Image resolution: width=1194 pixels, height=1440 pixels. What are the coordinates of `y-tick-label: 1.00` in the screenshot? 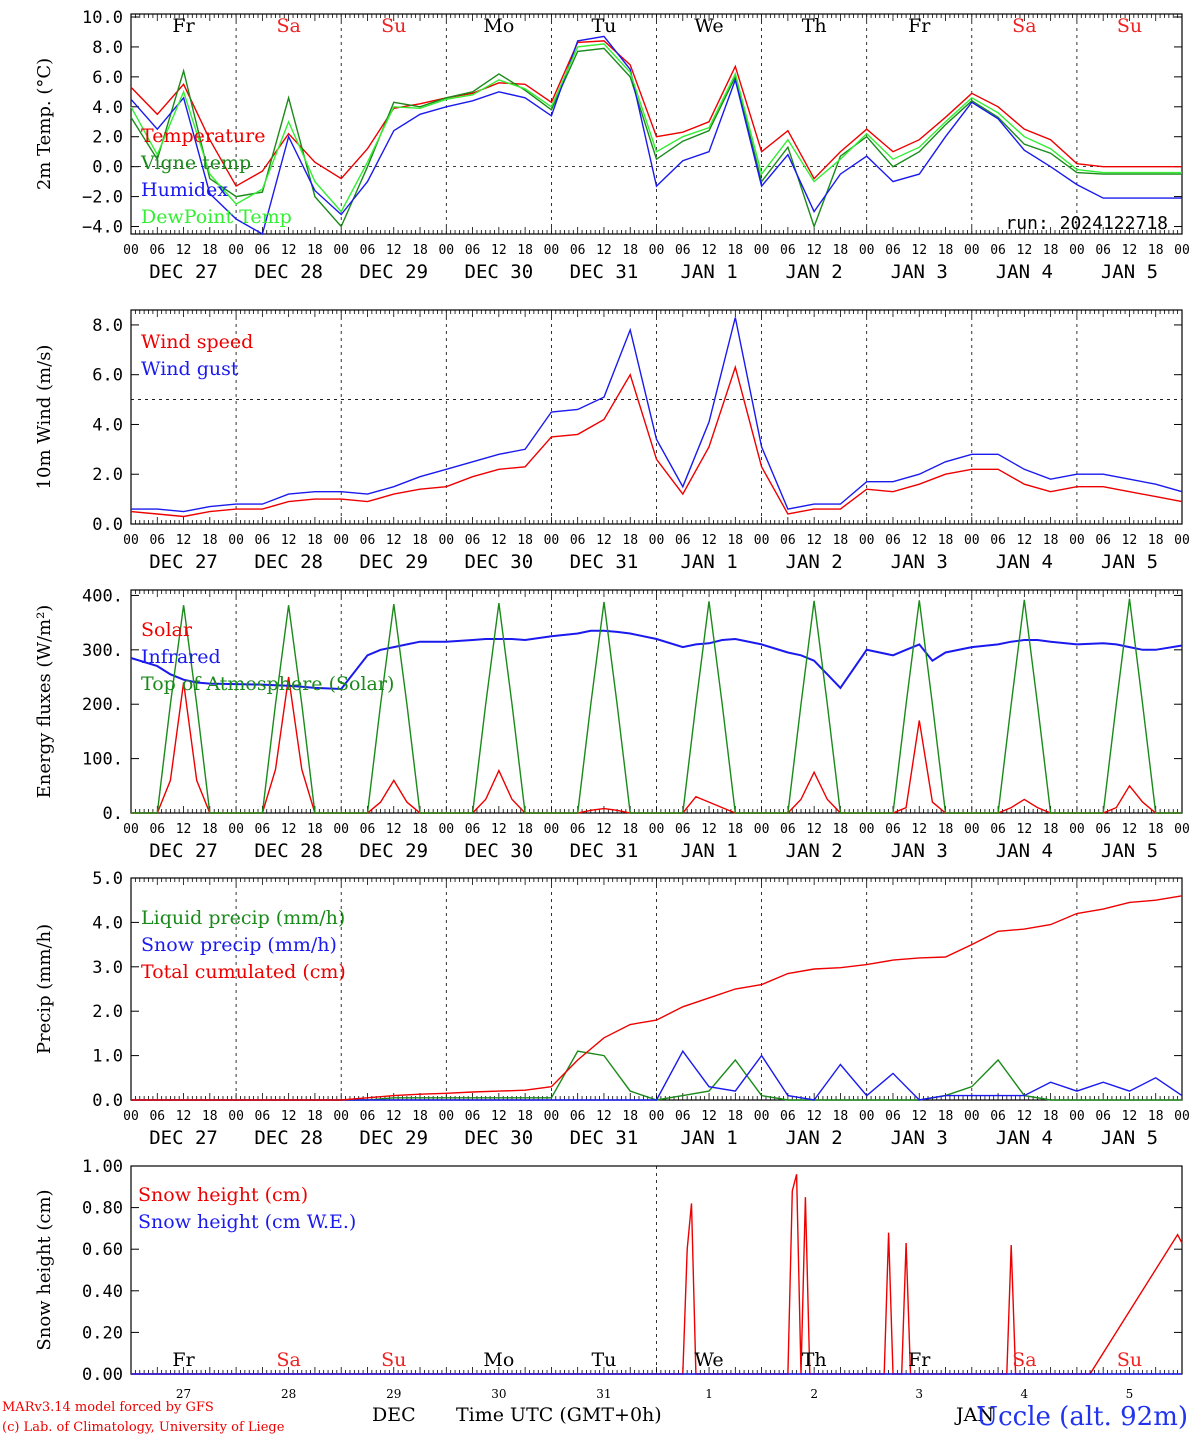 It's located at (102, 1167).